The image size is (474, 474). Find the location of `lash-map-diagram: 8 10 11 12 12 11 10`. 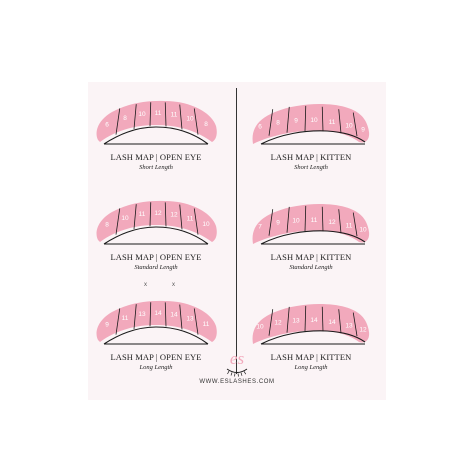

lash-map-diagram: 8 10 11 12 12 11 10 is located at coordinates (156, 222).